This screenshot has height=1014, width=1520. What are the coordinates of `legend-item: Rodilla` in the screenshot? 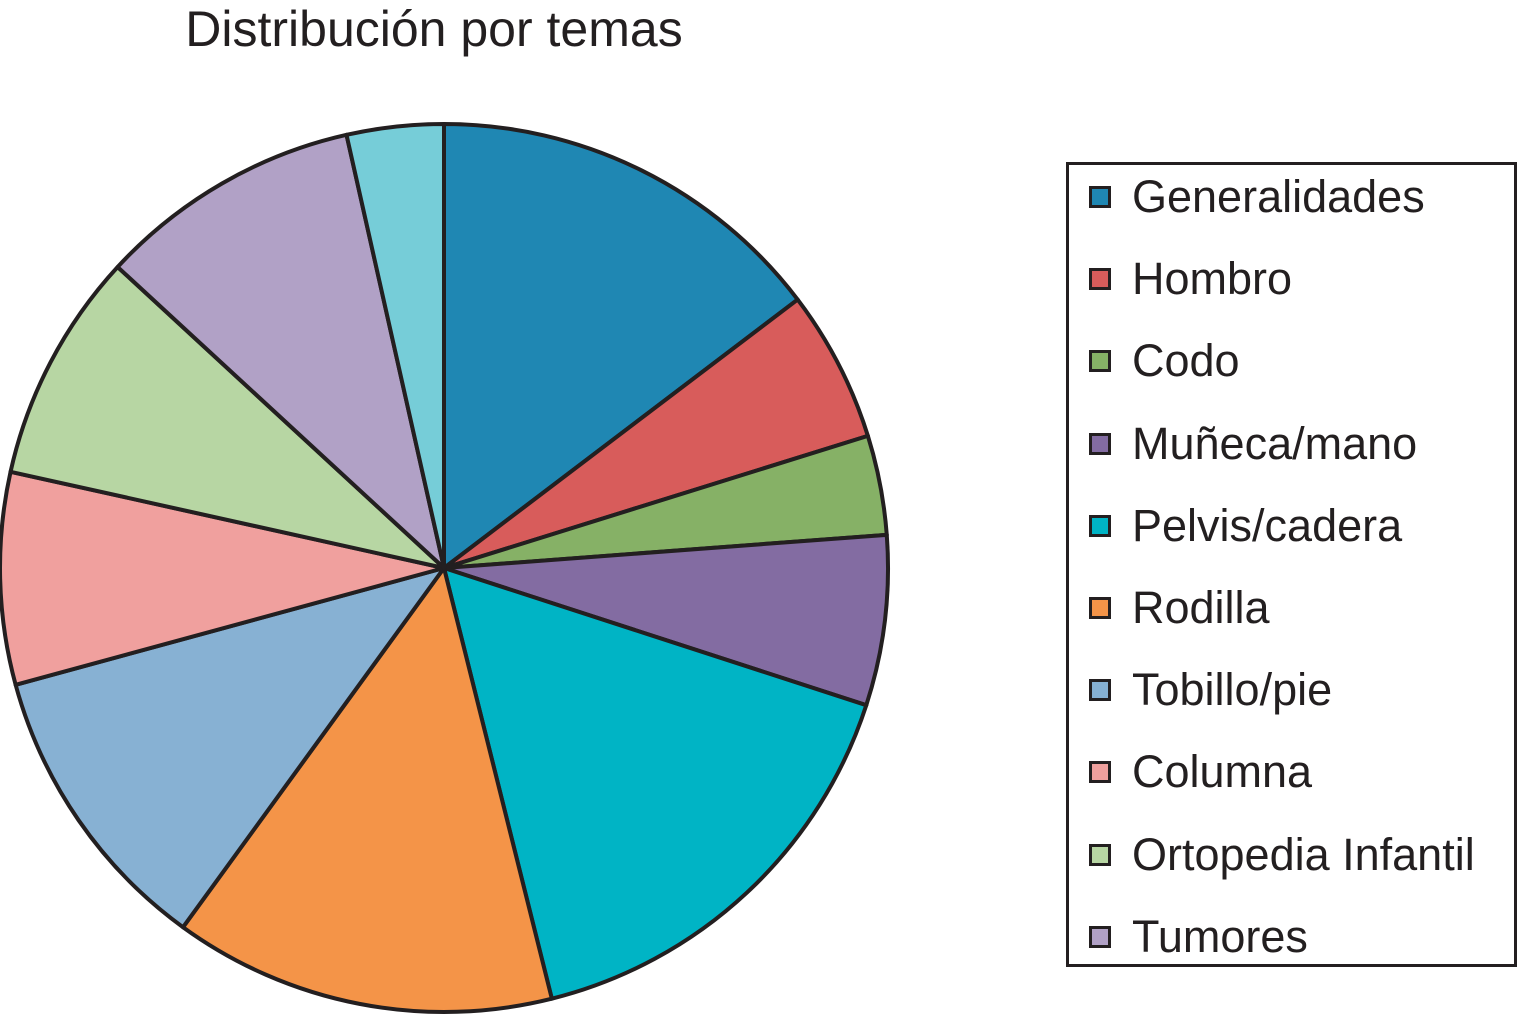 It's located at (1179, 607).